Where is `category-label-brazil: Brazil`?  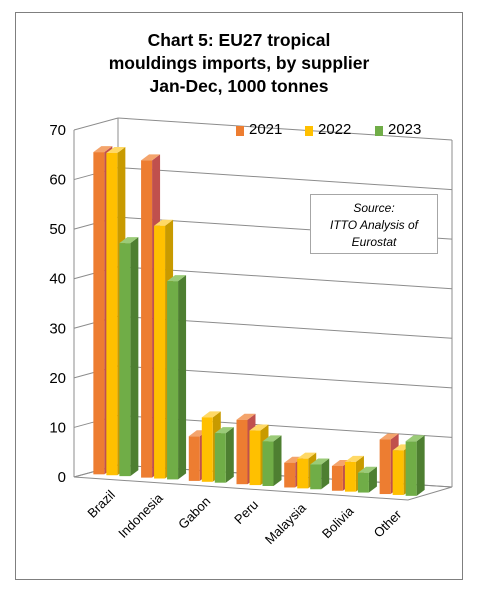
category-label-brazil: Brazil is located at coordinates (101, 504).